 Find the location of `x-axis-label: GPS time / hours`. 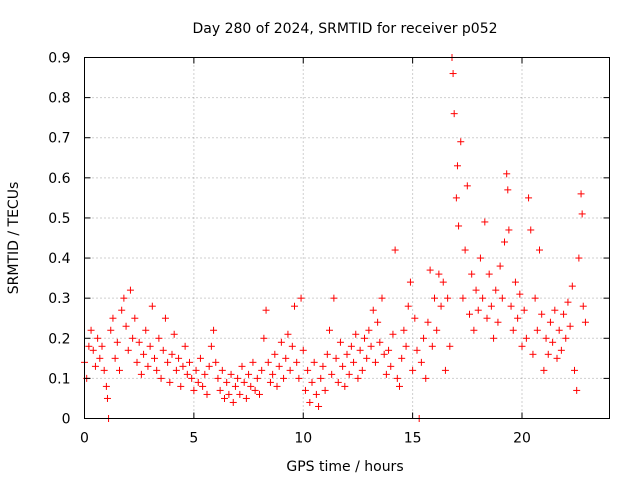

x-axis-label: GPS time / hours is located at coordinates (344, 467).